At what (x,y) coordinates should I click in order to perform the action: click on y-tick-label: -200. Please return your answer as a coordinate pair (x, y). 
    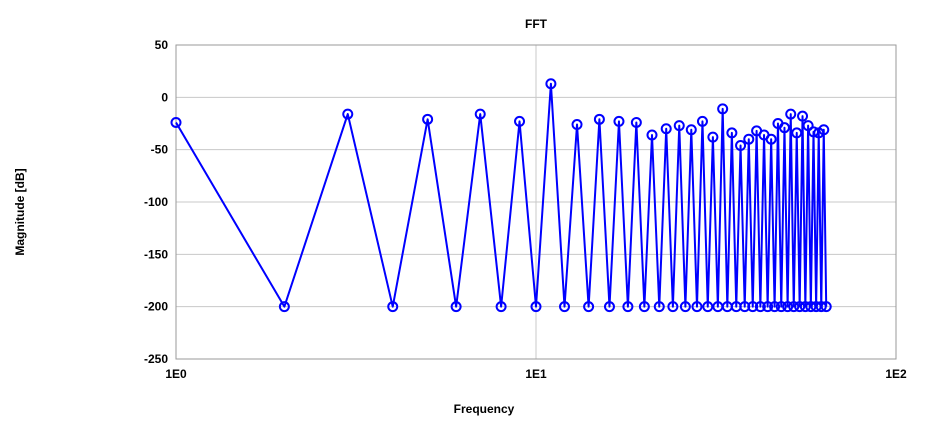
    Looking at the image, I should click on (156, 307).